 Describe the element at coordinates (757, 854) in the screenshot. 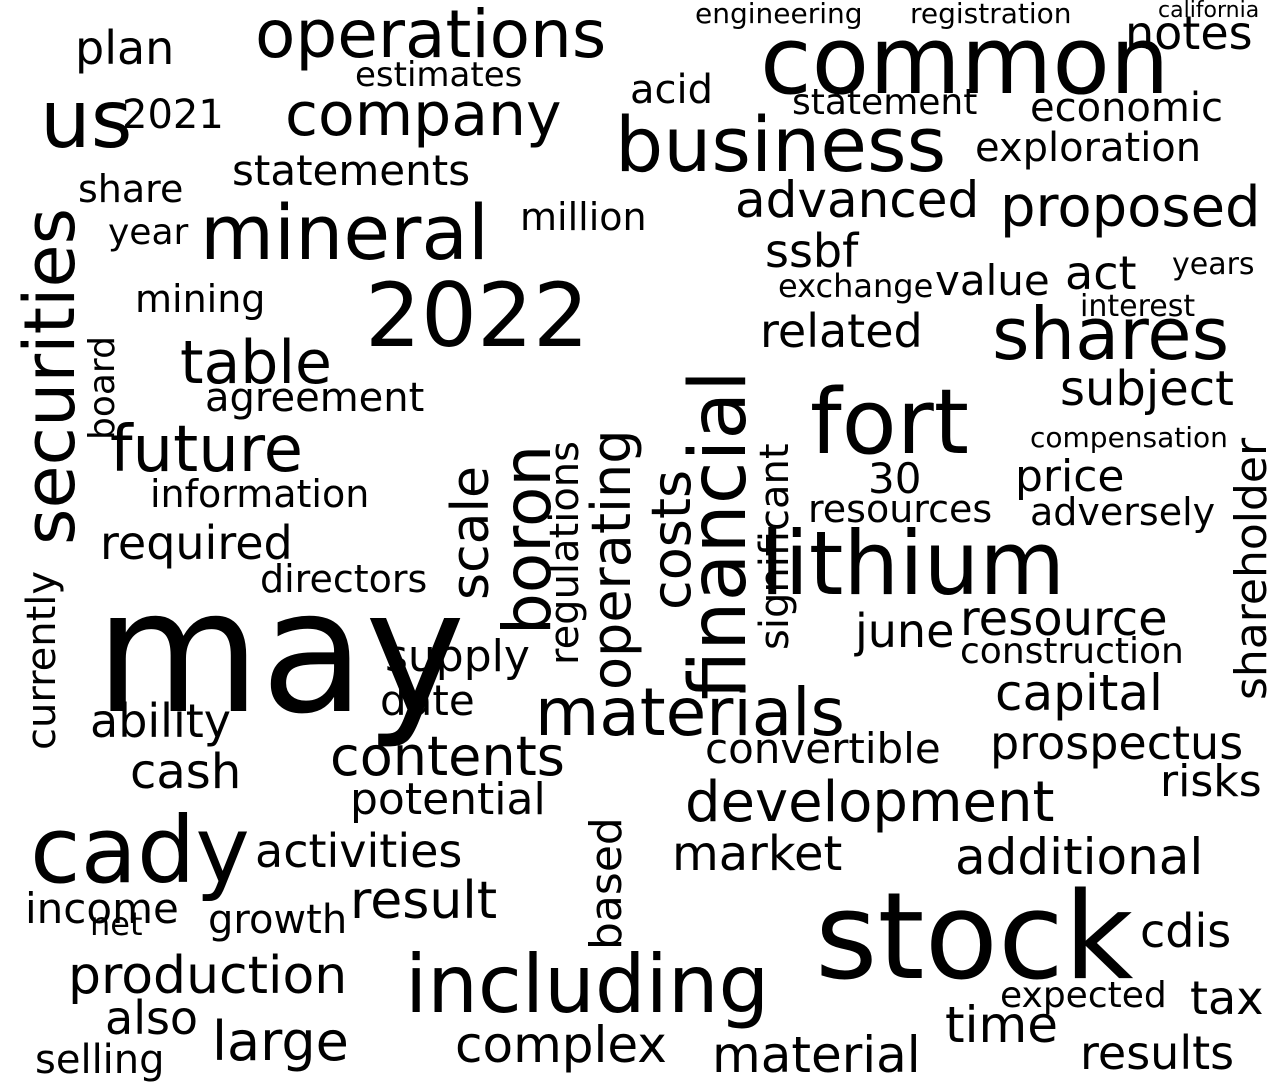

I see `word-market: market` at that location.